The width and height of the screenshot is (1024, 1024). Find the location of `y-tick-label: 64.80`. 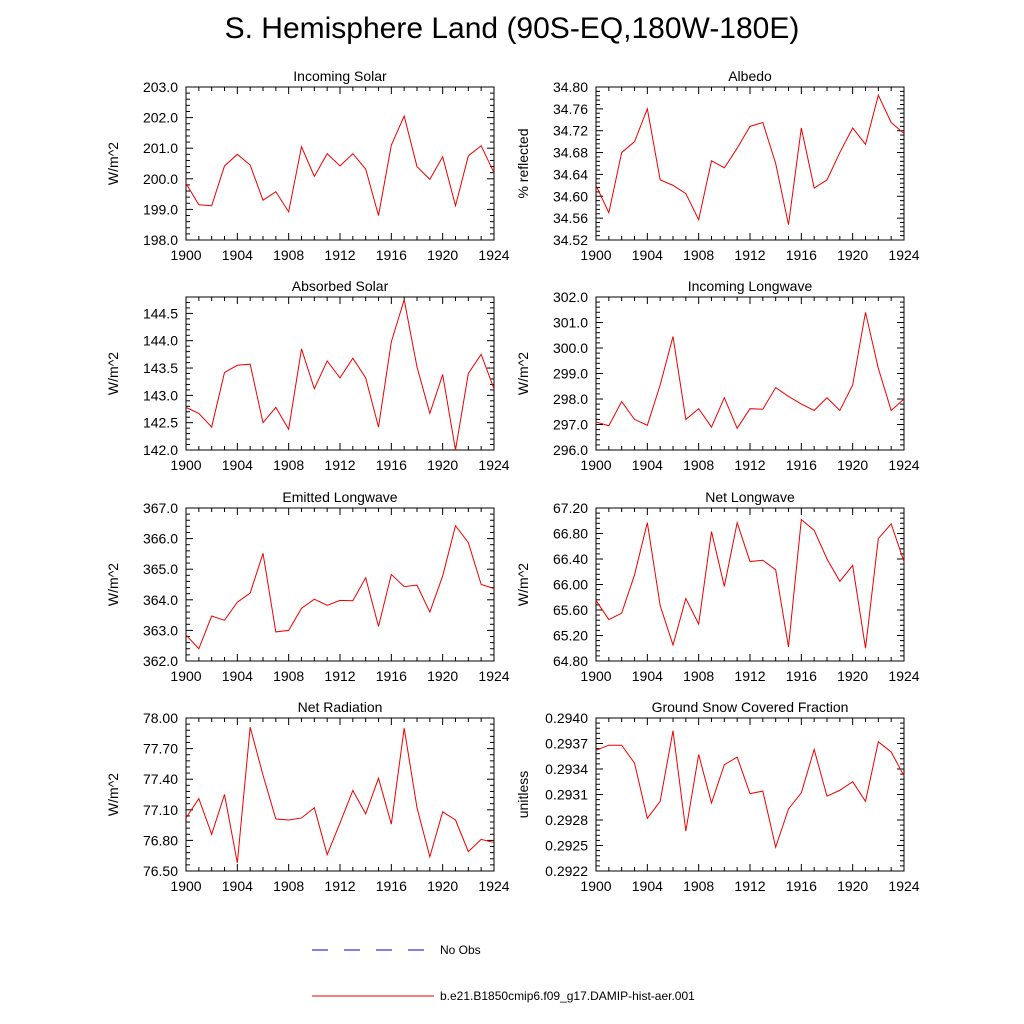

y-tick-label: 64.80 is located at coordinates (570, 661).